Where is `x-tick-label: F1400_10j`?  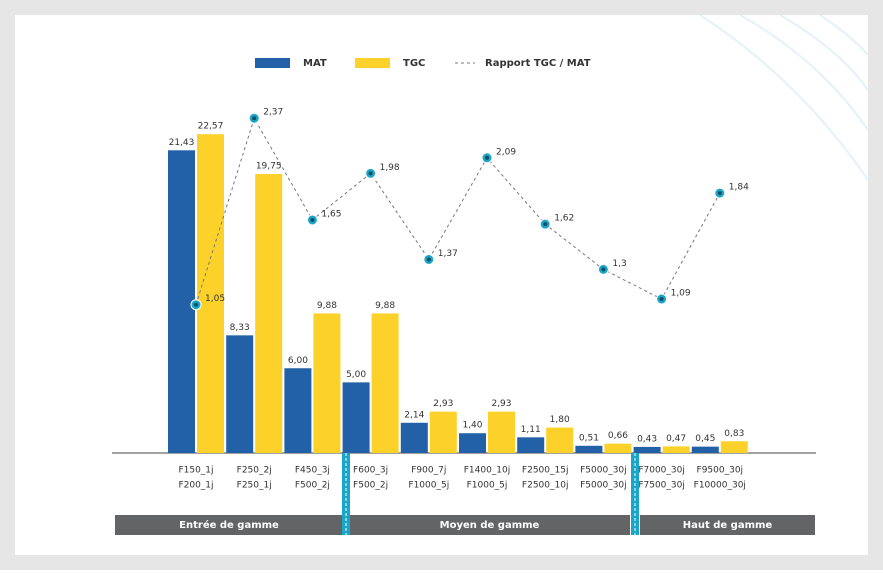
x-tick-label: F1400_10j is located at coordinates (487, 471).